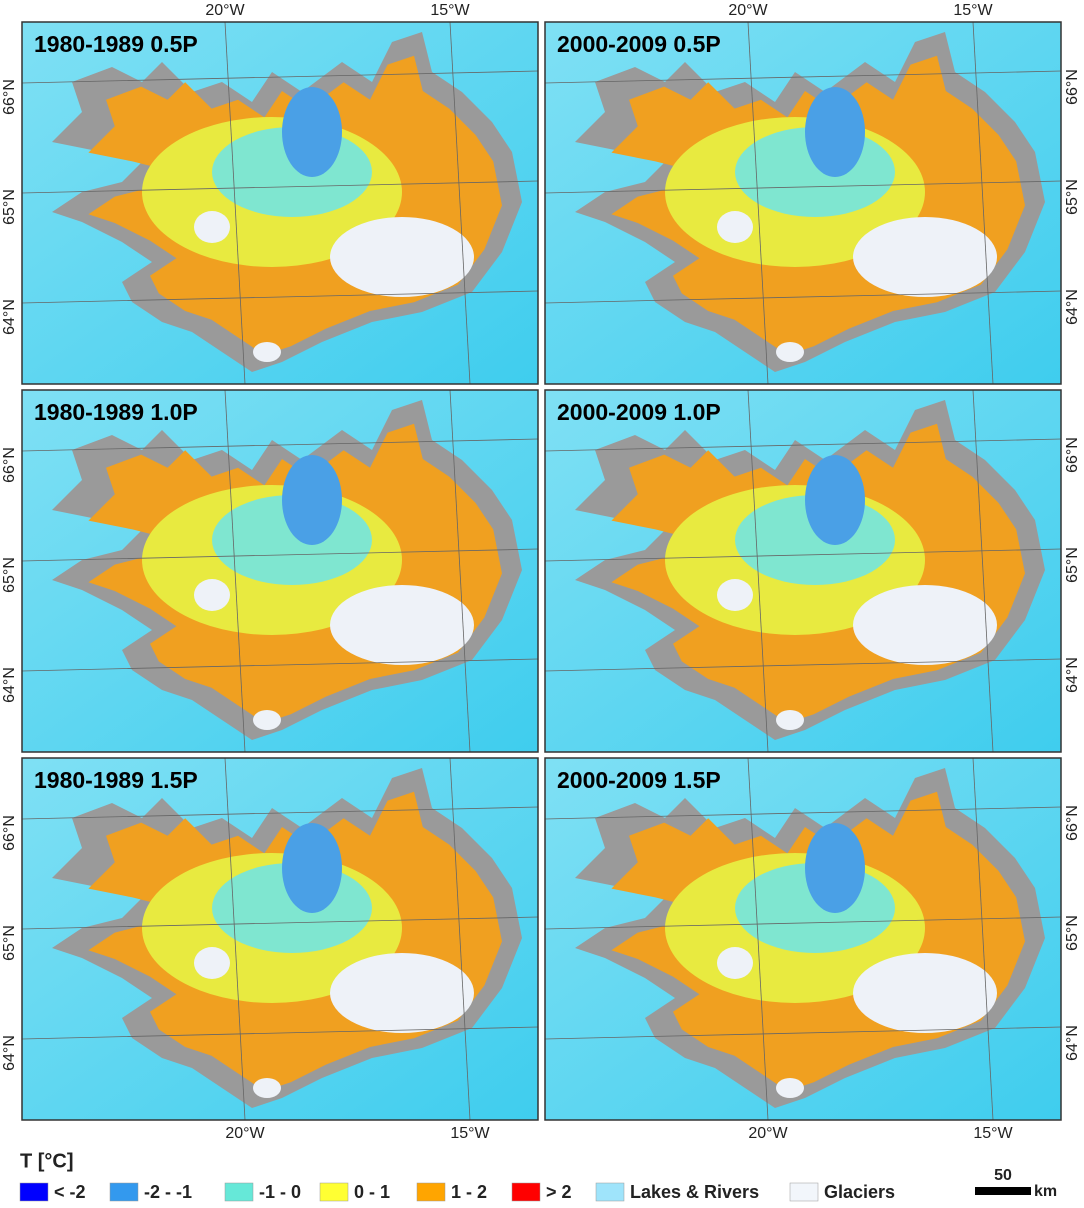 This screenshot has width=1084, height=1208. I want to click on panel-title: 1980-1989 0.5P, so click(116, 44).